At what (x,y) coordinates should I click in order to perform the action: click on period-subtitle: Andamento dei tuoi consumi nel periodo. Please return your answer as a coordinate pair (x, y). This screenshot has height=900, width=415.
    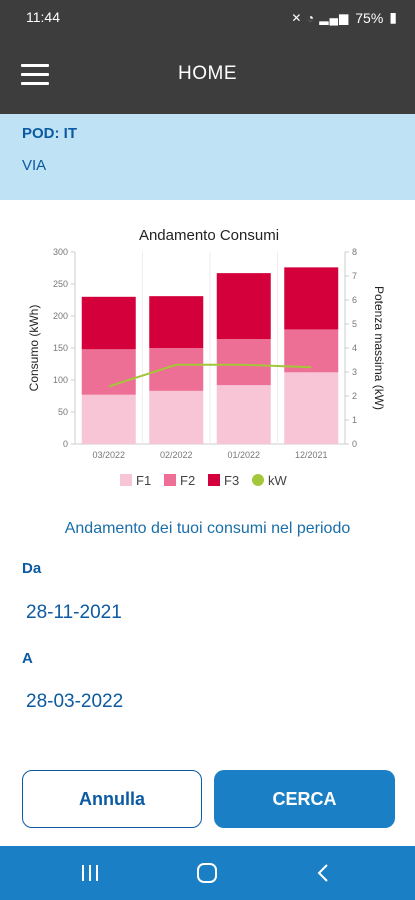
    Looking at the image, I should click on (207, 528).